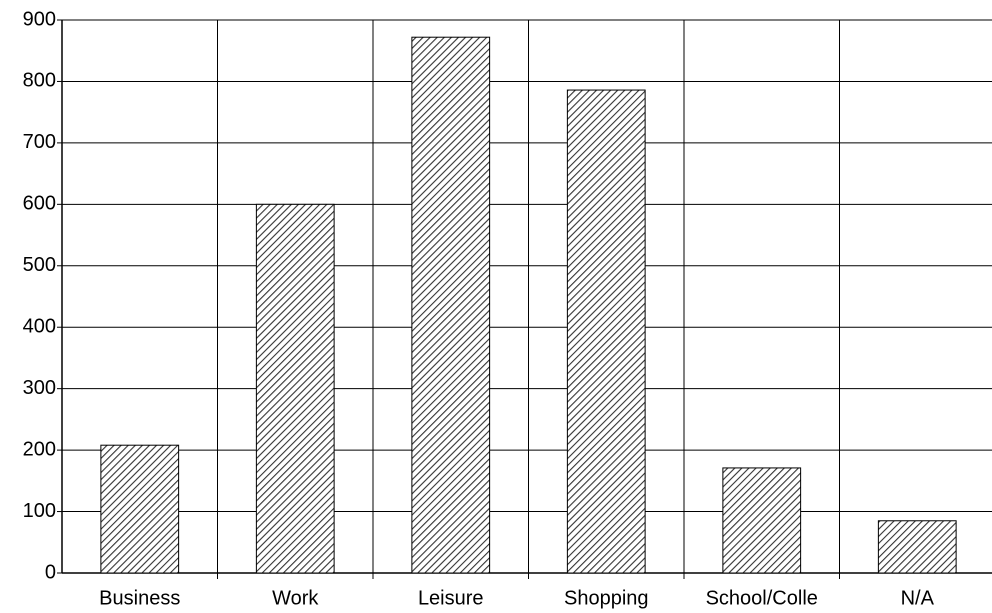  What do you see at coordinates (139, 598) in the screenshot?
I see `x-tick-label: Business` at bounding box center [139, 598].